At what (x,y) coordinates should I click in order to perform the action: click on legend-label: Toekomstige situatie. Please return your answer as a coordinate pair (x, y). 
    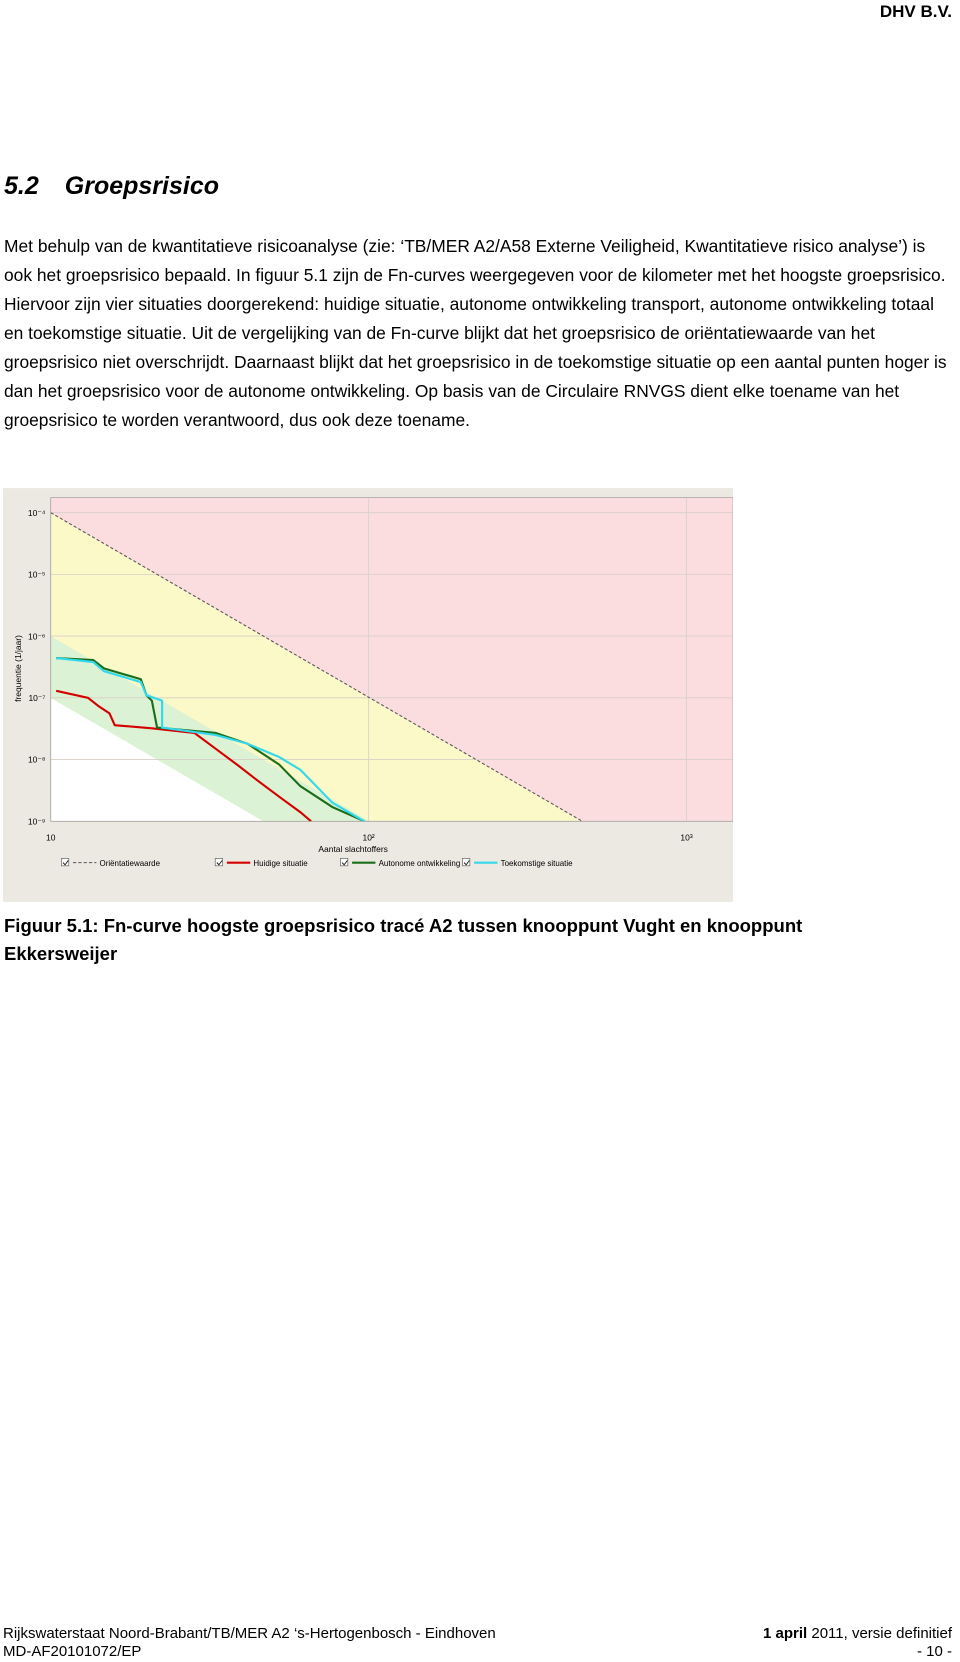
    Looking at the image, I should click on (537, 863).